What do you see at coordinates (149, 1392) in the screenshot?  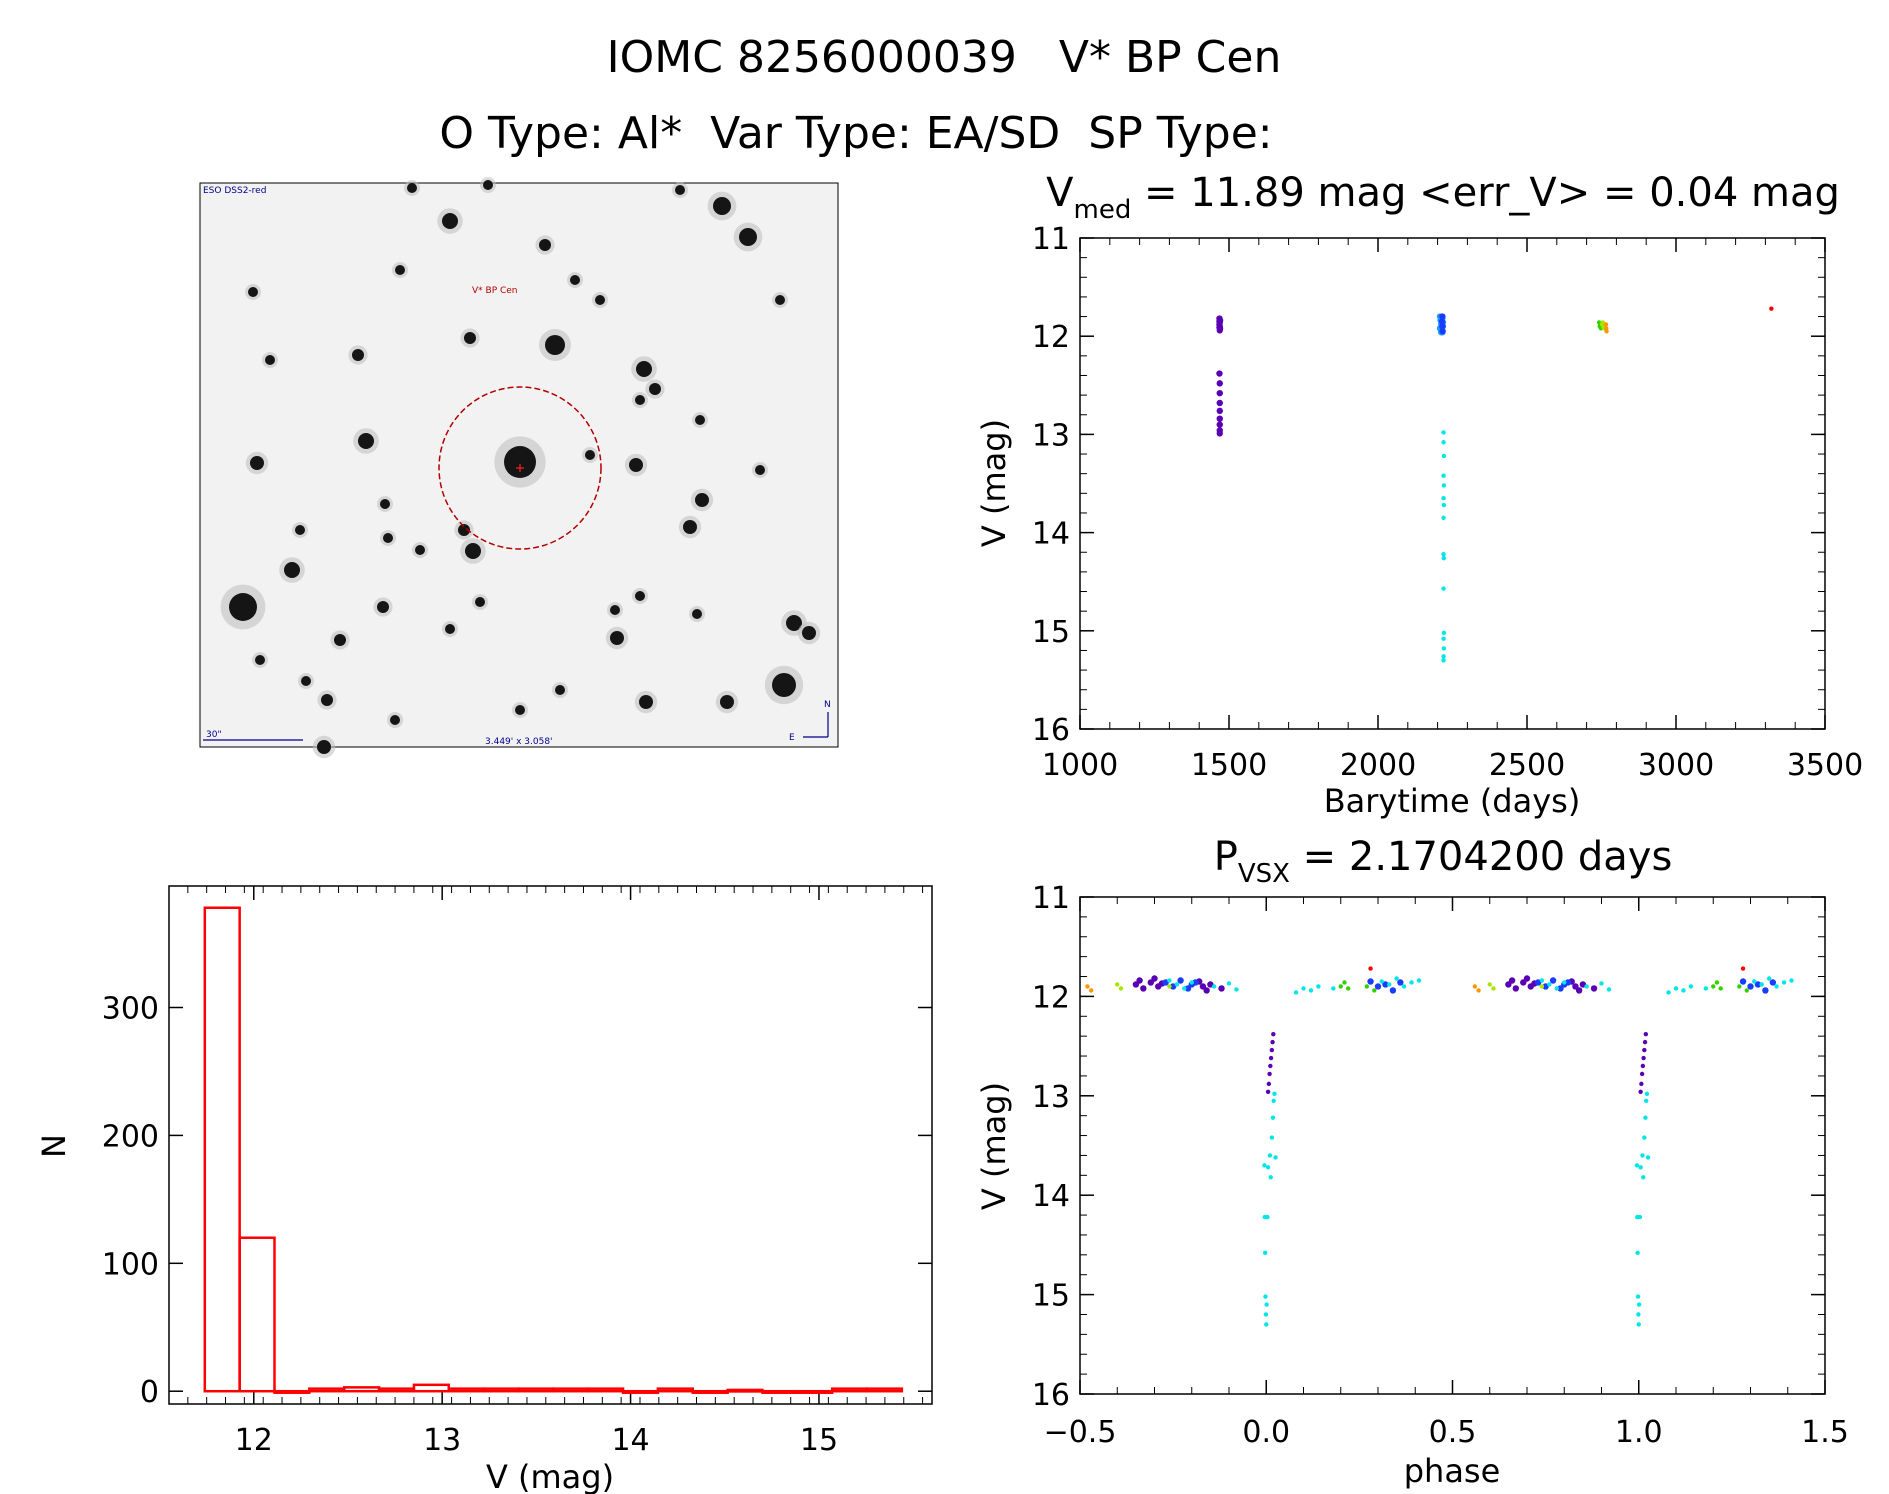 I see `y-tick-label: 0` at bounding box center [149, 1392].